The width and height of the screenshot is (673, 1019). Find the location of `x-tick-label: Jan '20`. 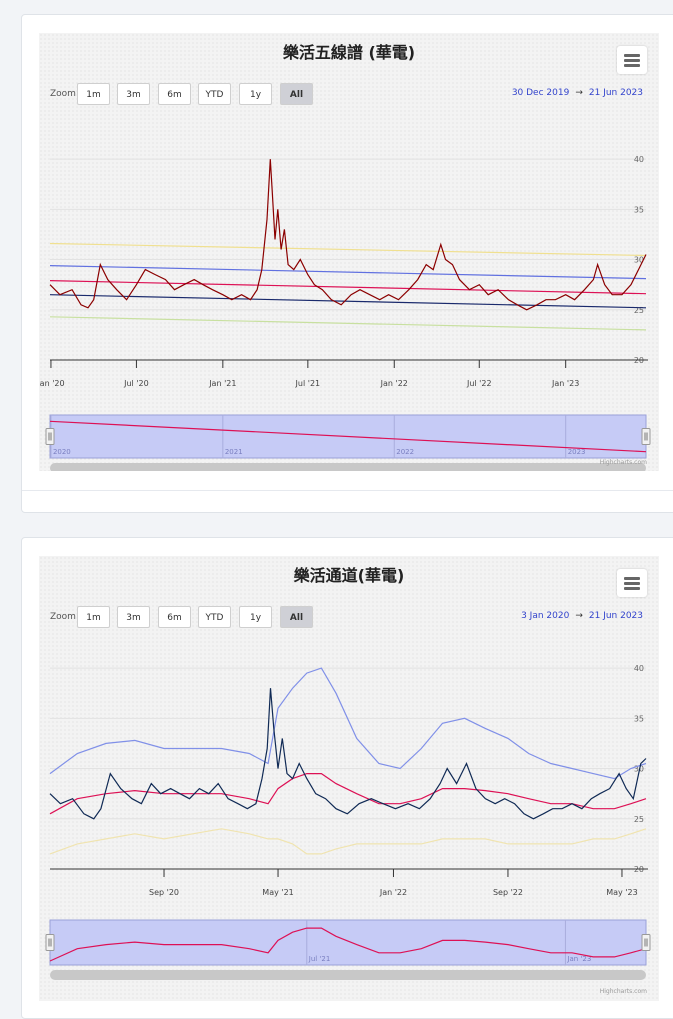

x-tick-label: Jan '20 is located at coordinates (52, 383).